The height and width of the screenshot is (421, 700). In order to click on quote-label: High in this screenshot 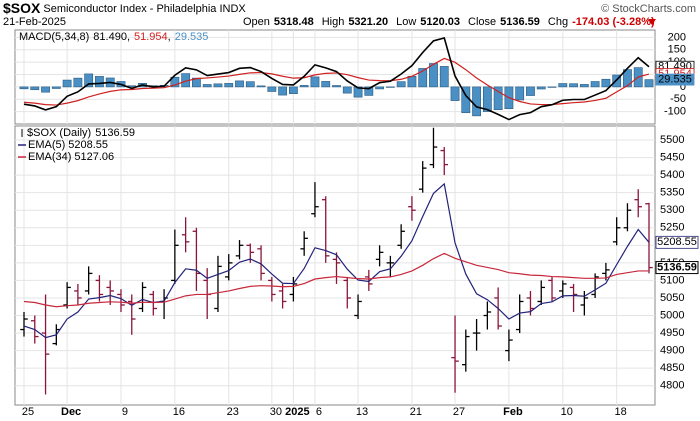, I will do `click(333, 22)`.